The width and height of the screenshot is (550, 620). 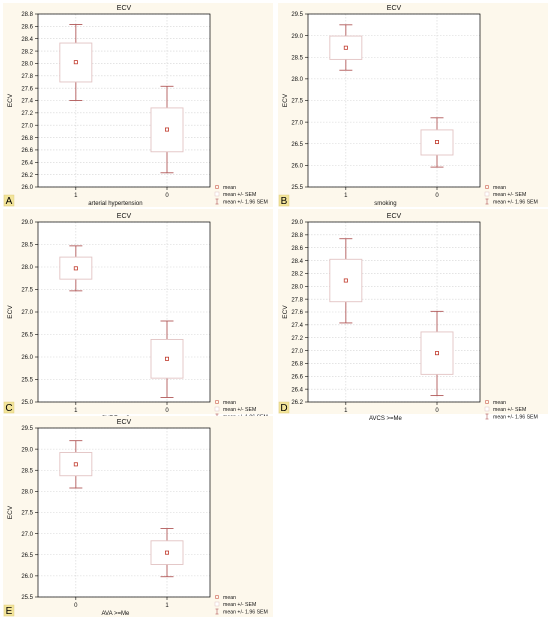 What do you see at coordinates (9, 611) in the screenshot?
I see `panel-letter: E` at bounding box center [9, 611].